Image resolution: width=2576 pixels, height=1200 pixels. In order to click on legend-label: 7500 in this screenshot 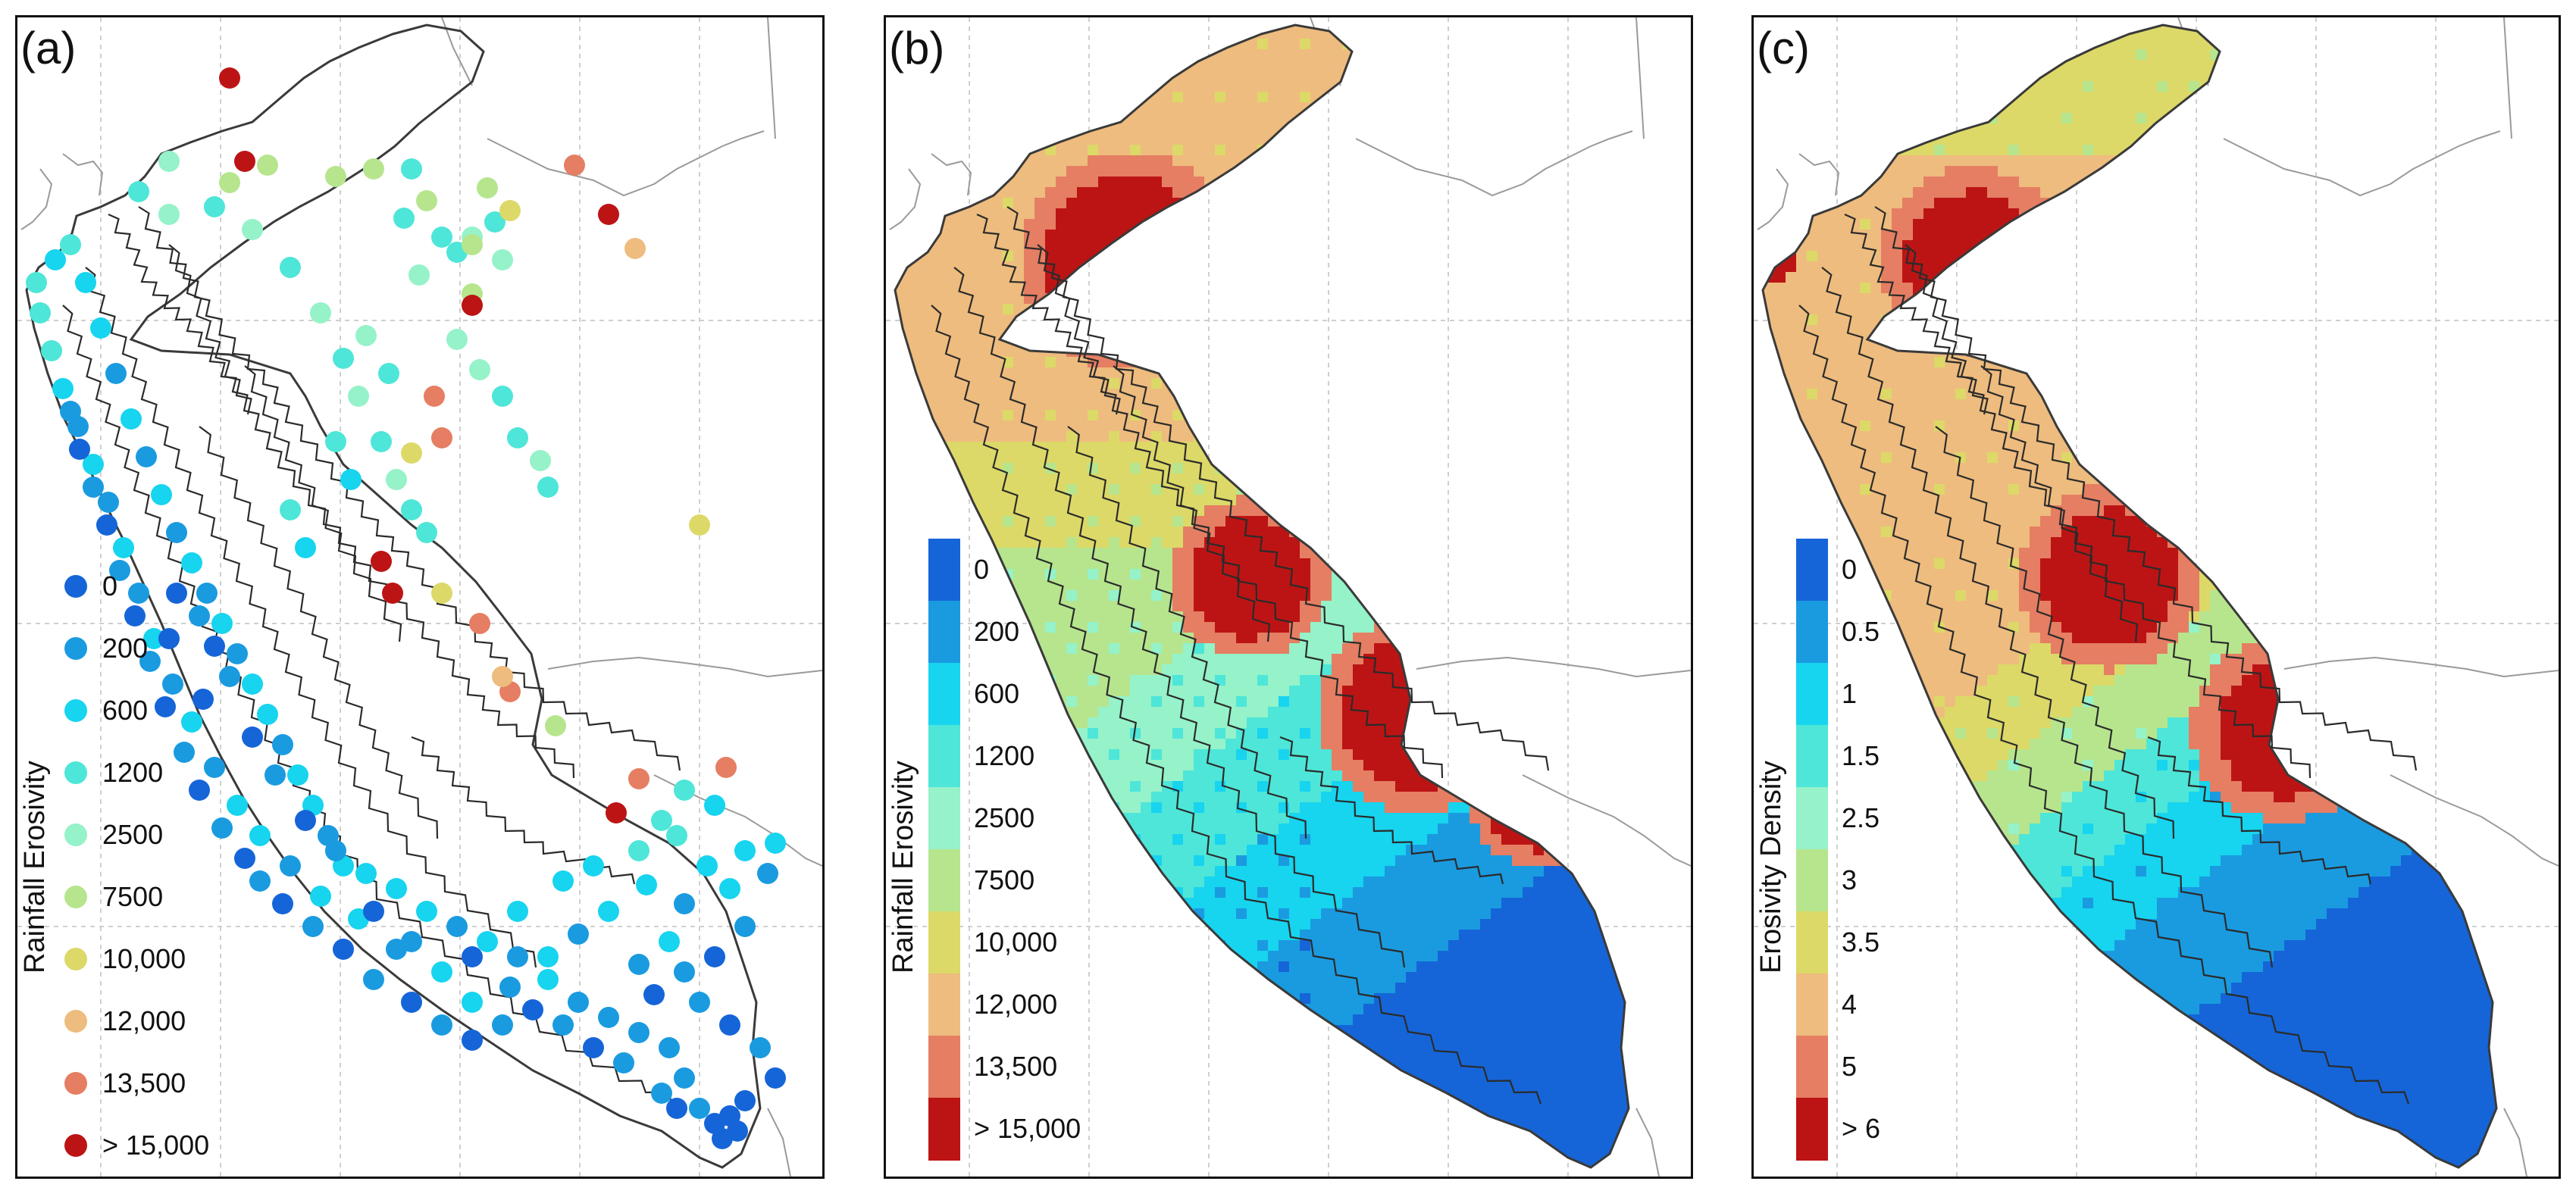, I will do `click(133, 897)`.